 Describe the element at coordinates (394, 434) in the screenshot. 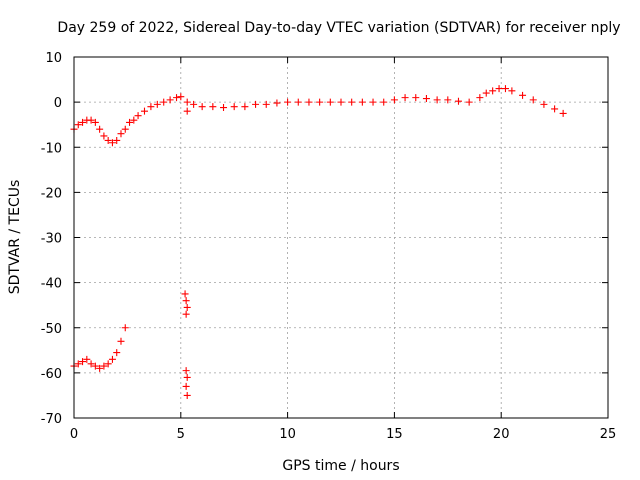

I see `x-tick-label: 15` at that location.